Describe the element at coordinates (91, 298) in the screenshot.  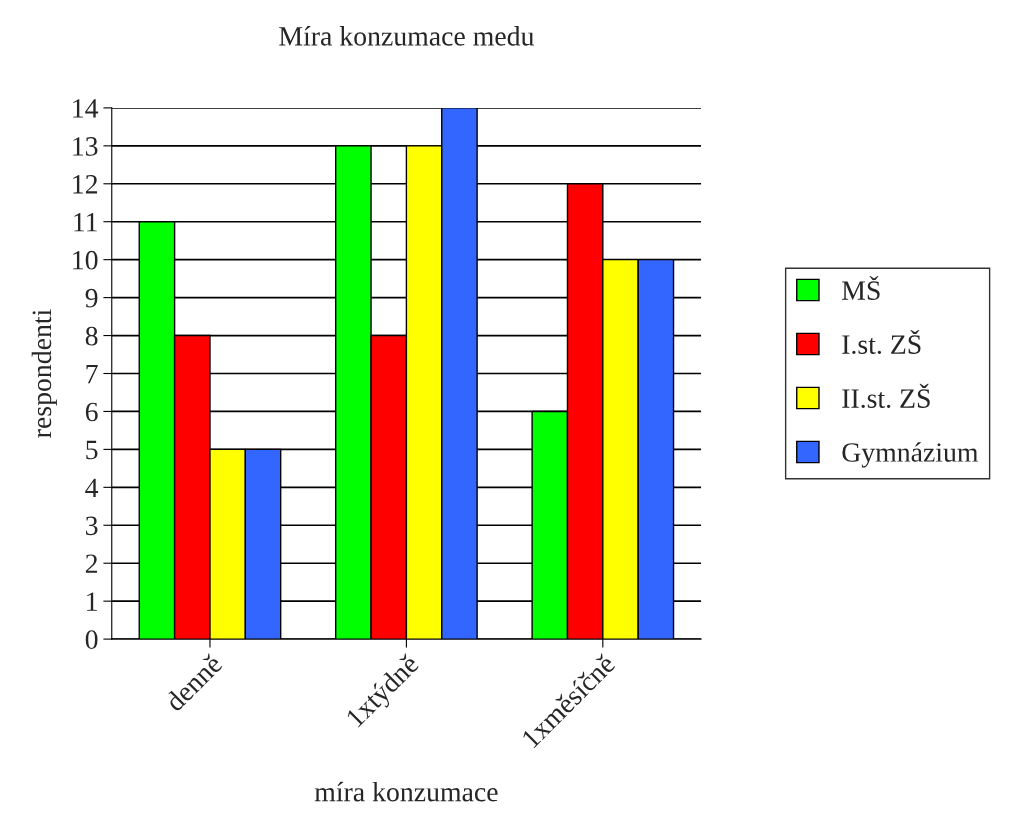
I see `y-tick-label: 9` at that location.